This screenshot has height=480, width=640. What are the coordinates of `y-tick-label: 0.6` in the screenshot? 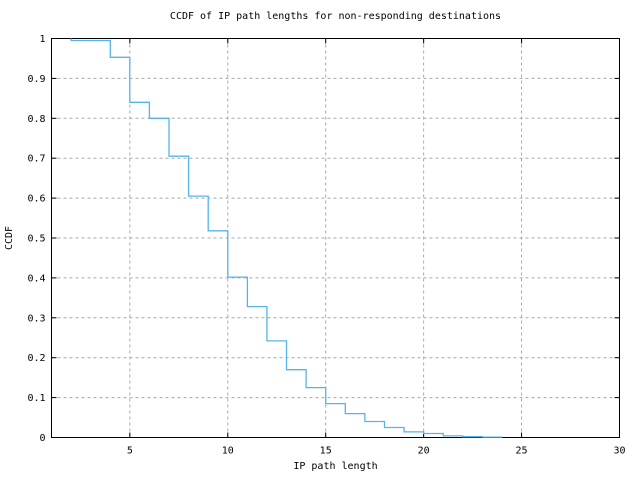 It's located at (36, 199).